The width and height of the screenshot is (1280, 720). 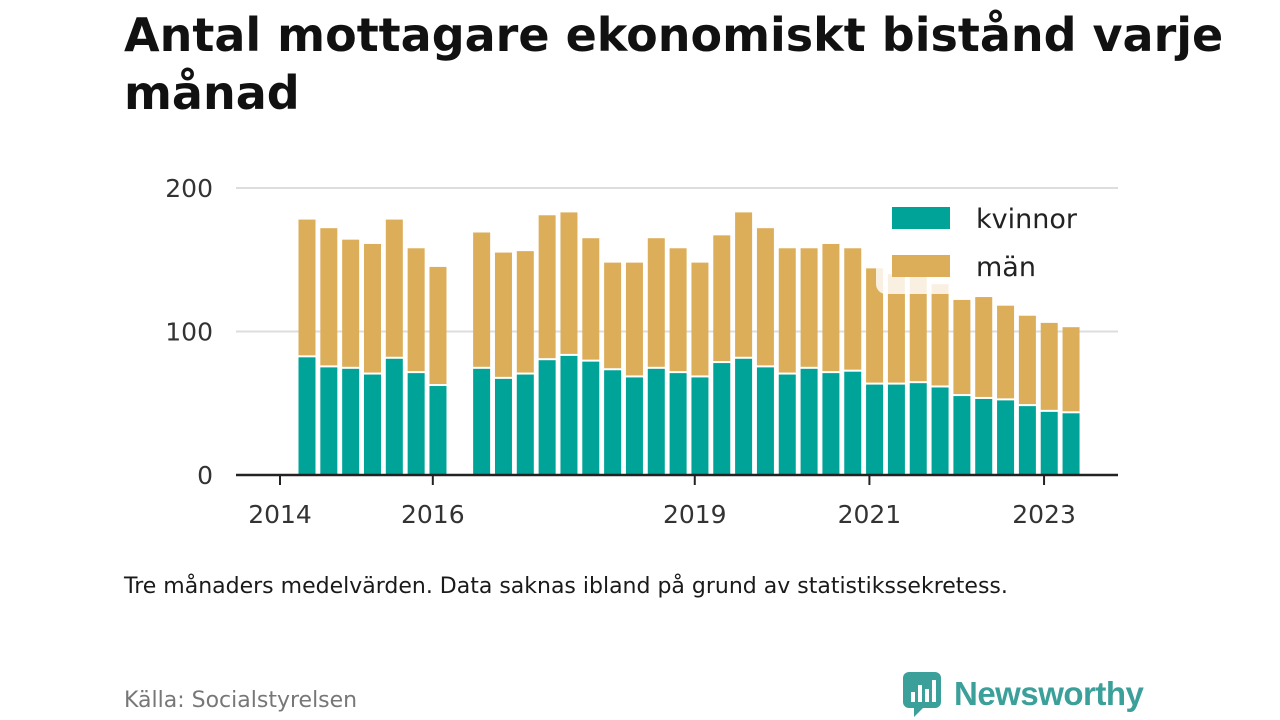 What do you see at coordinates (1027, 219) in the screenshot?
I see `legend-label: kvinnor` at bounding box center [1027, 219].